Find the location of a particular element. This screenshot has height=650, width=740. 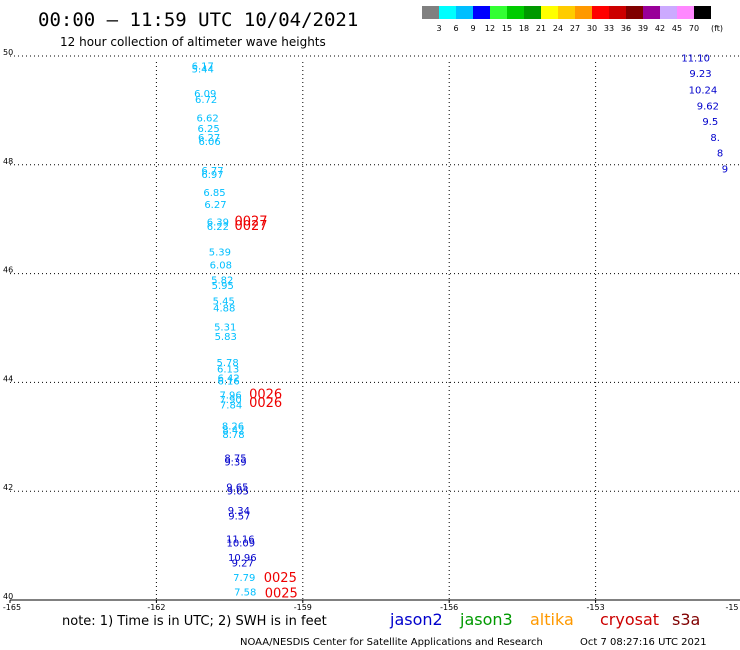

y-tick-label: 44 is located at coordinates (8, 378).